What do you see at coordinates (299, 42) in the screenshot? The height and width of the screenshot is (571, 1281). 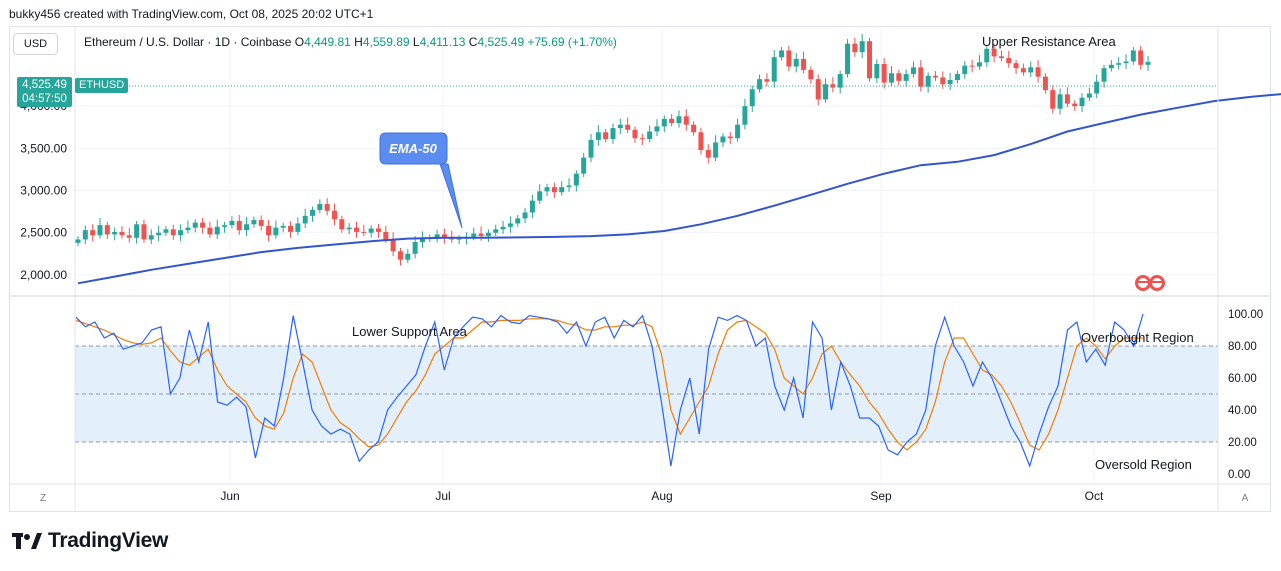 I see `open-label: O` at bounding box center [299, 42].